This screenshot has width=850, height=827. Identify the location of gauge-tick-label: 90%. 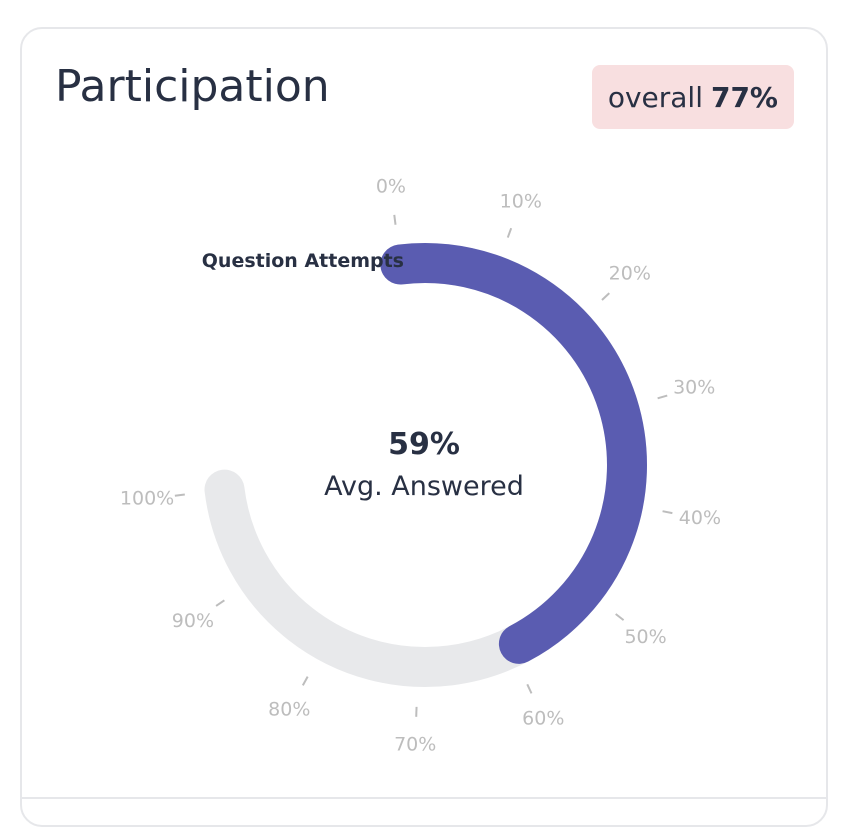
(193, 621).